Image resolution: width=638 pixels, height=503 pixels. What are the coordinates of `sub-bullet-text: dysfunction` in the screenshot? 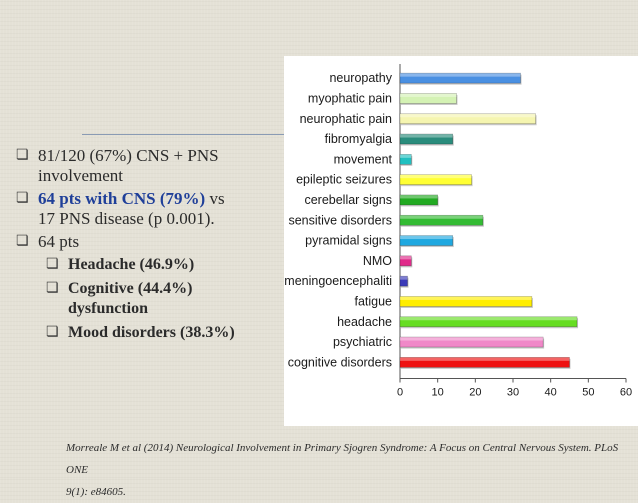 It's located at (108, 308).